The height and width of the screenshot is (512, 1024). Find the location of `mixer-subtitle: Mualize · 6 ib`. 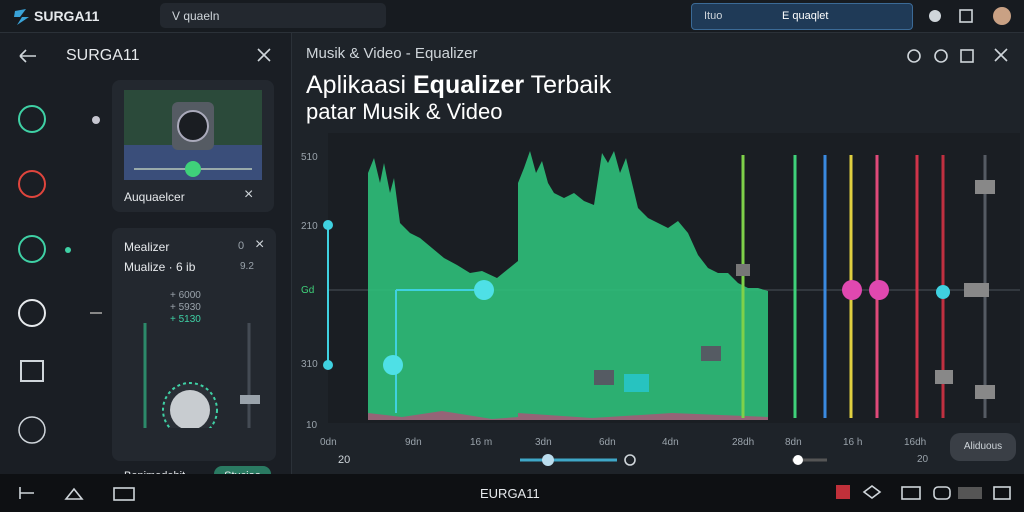

mixer-subtitle: Mualize · 6 ib is located at coordinates (160, 267).